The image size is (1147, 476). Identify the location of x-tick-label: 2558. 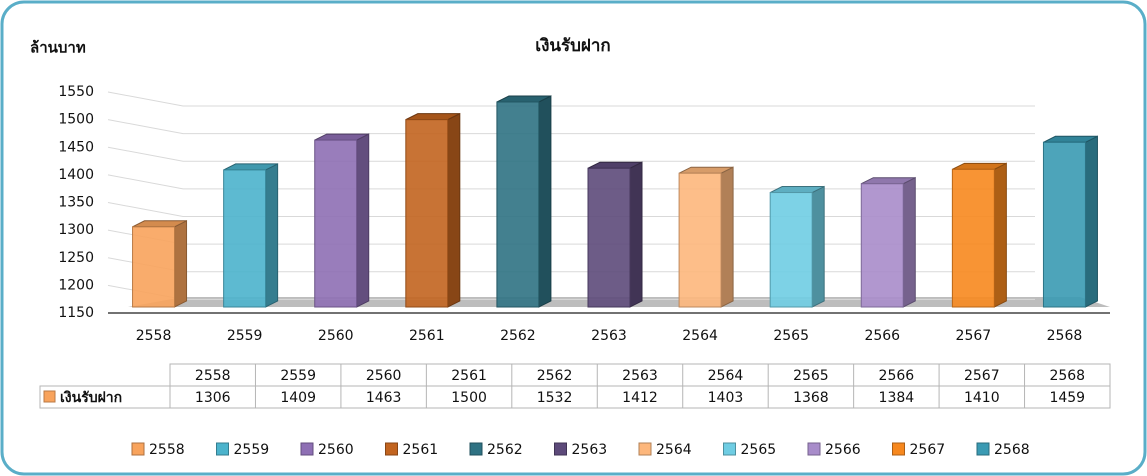
(154, 336).